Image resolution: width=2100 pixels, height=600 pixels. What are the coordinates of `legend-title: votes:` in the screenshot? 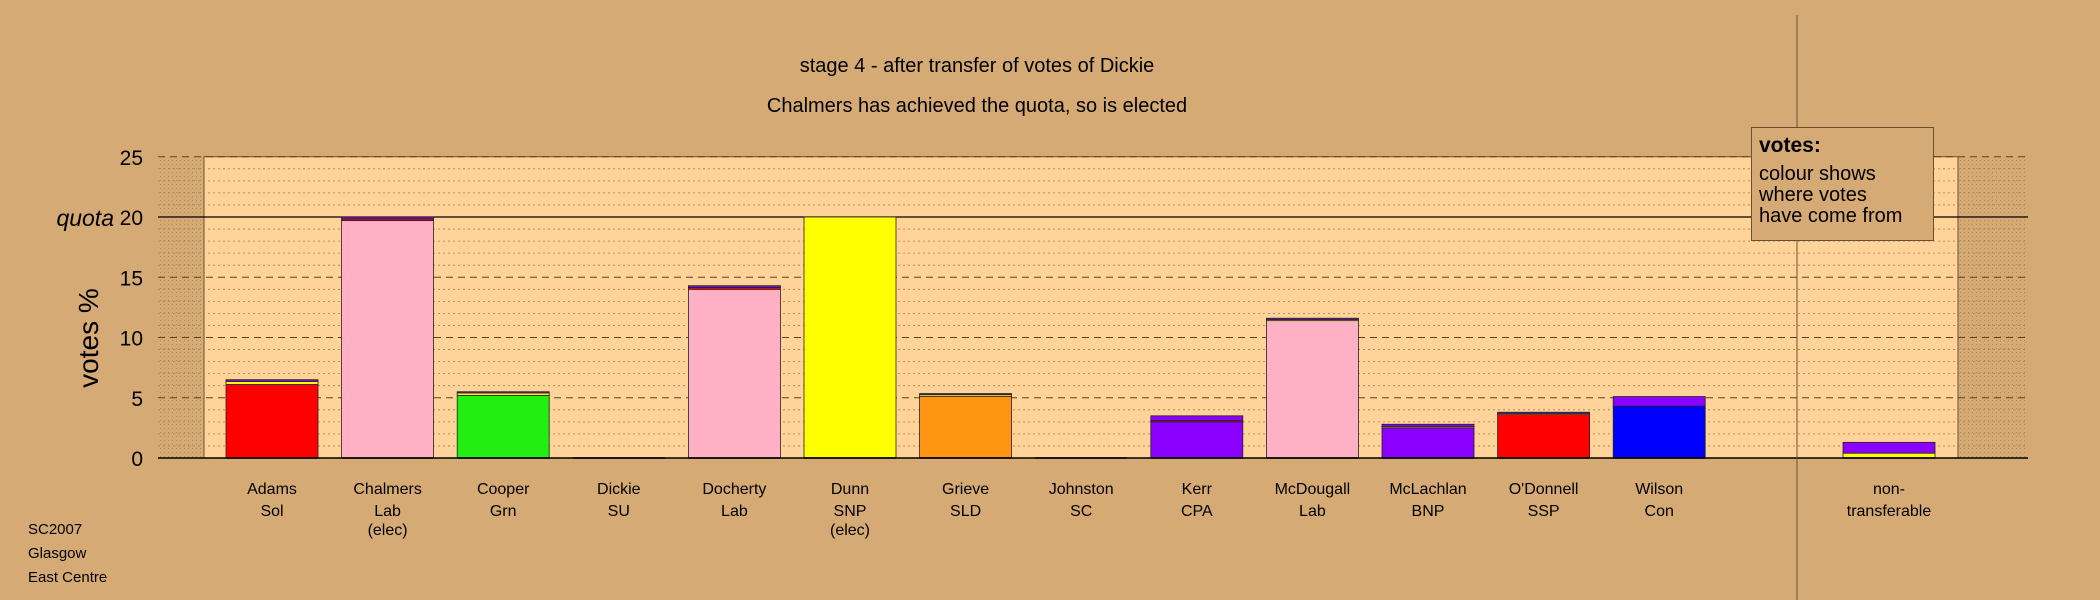 It's located at (1790, 145).